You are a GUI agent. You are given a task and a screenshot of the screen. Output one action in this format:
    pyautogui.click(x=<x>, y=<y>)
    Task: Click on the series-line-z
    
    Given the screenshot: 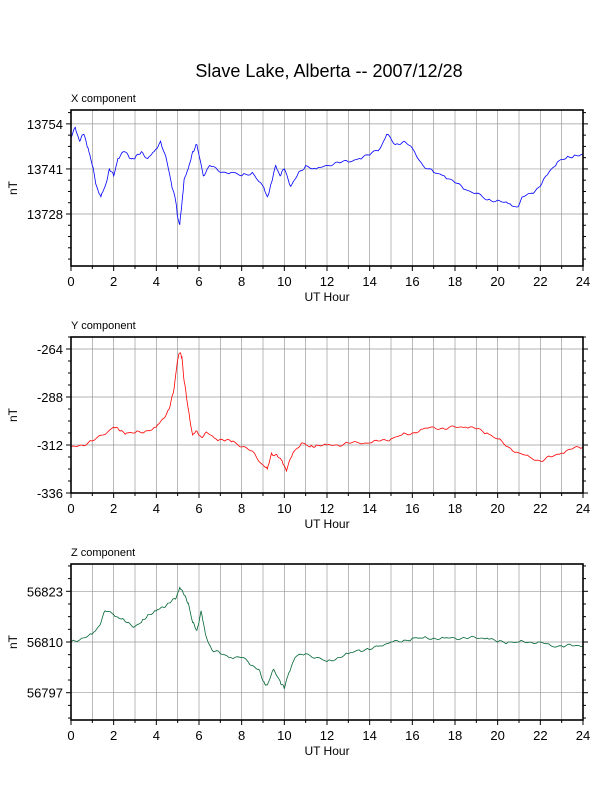 What is the action you would take?
    pyautogui.click(x=327, y=637)
    